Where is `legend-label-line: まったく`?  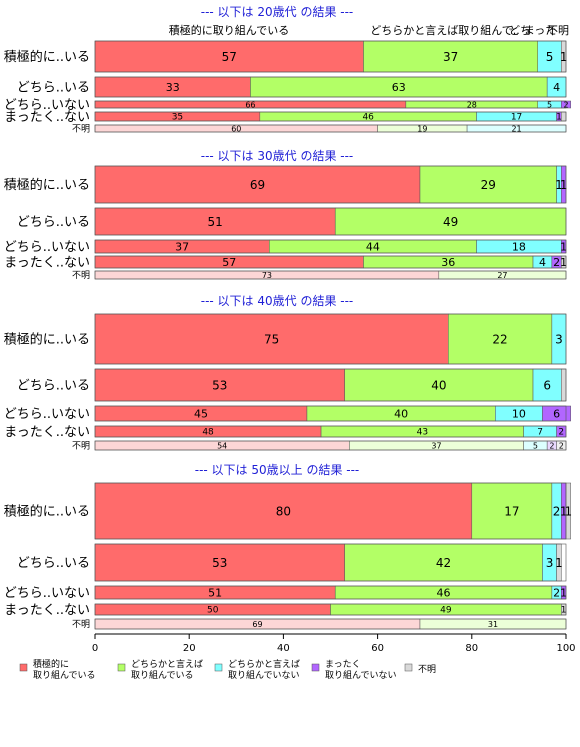
legend-label-line: まったく is located at coordinates (343, 664).